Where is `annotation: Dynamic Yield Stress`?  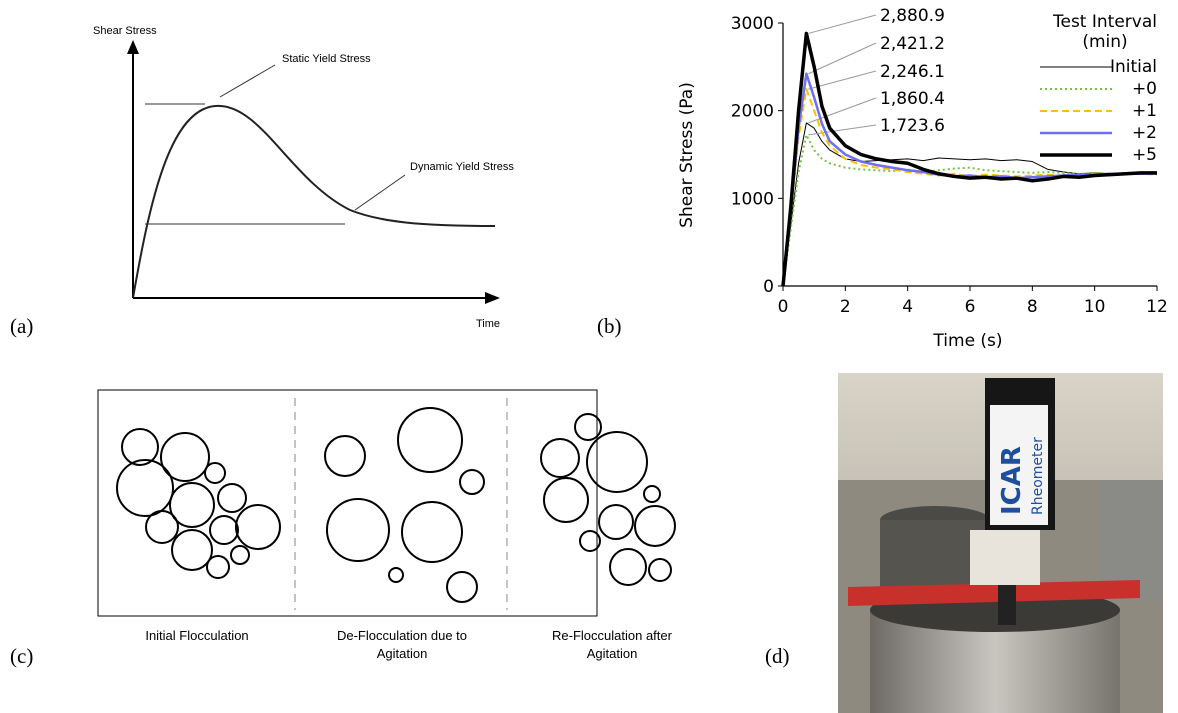
annotation: Dynamic Yield Stress is located at coordinates (462, 167).